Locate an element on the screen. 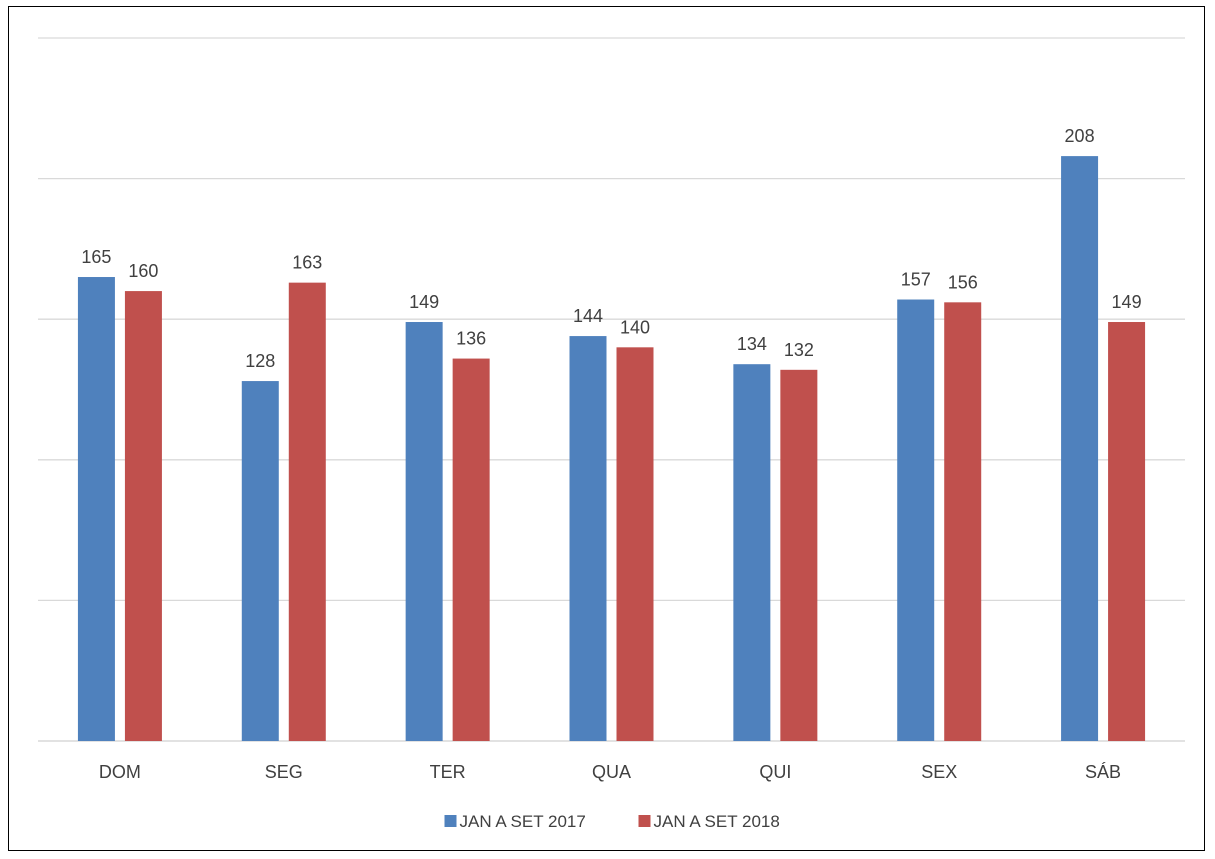 This screenshot has height=859, width=1215. legend-item: JAN A SET 2017 is located at coordinates (515, 821).